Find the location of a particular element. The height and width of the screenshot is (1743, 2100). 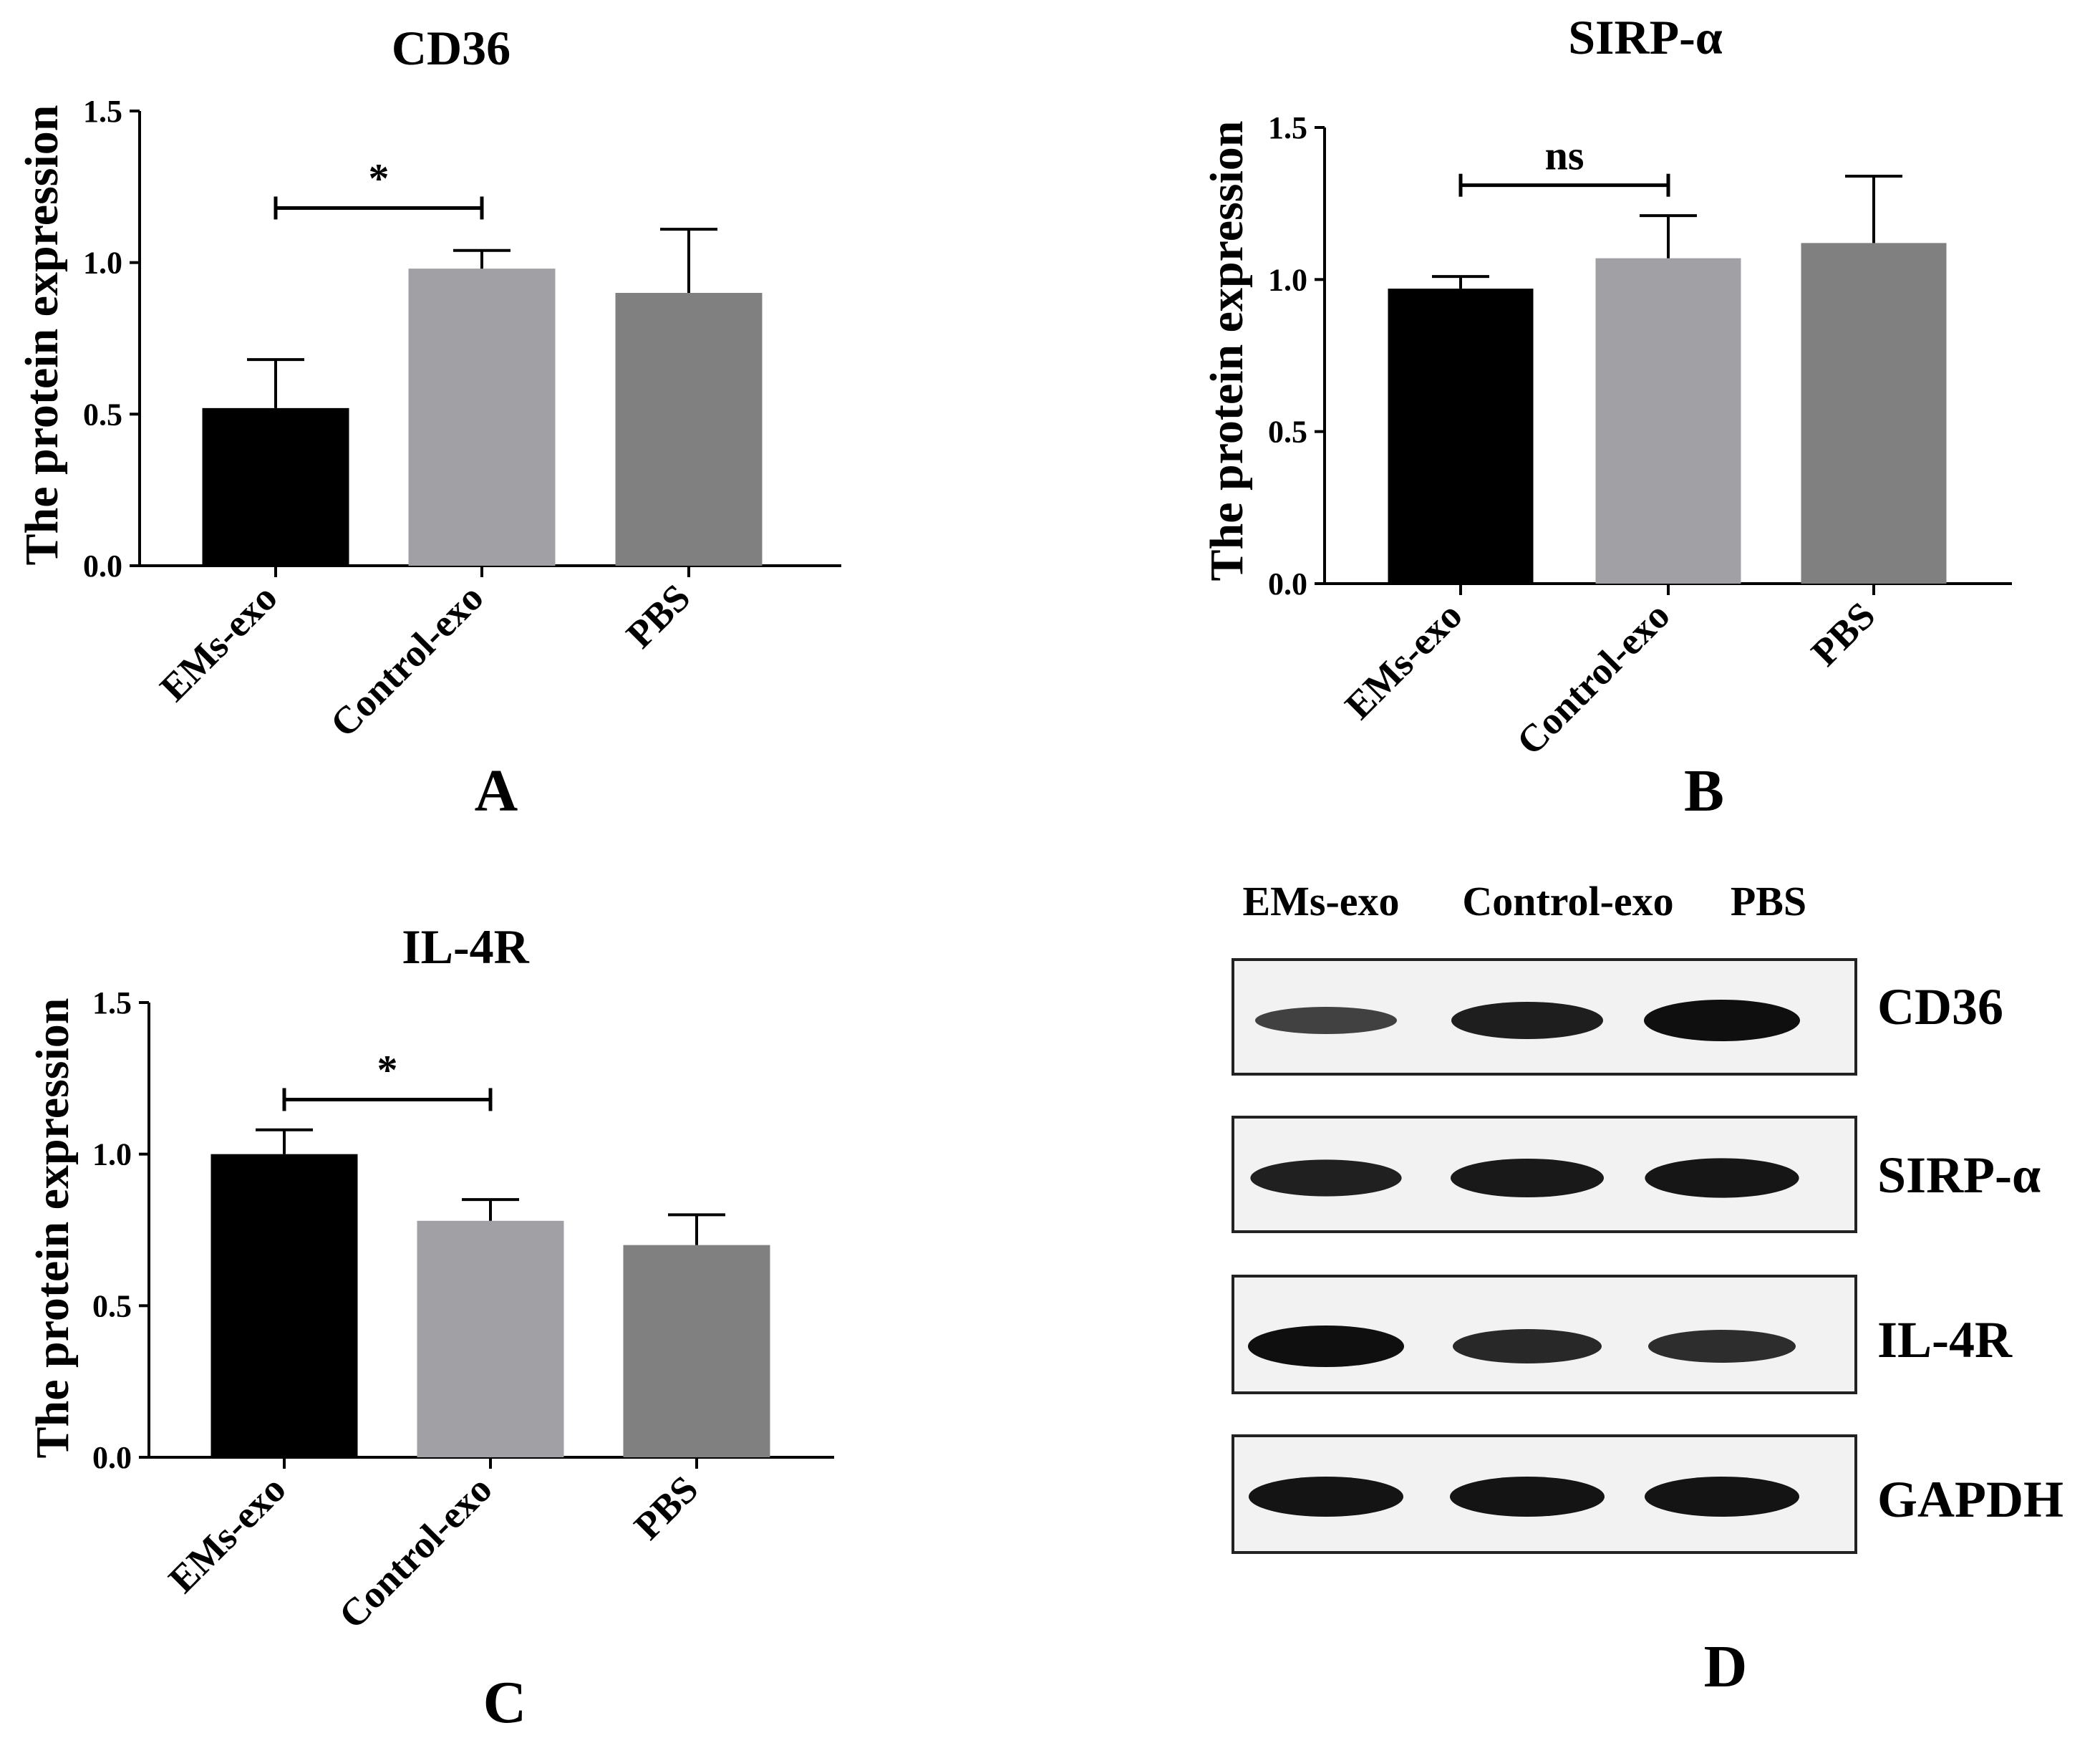

chart-title: IL-4R is located at coordinates (465, 946).